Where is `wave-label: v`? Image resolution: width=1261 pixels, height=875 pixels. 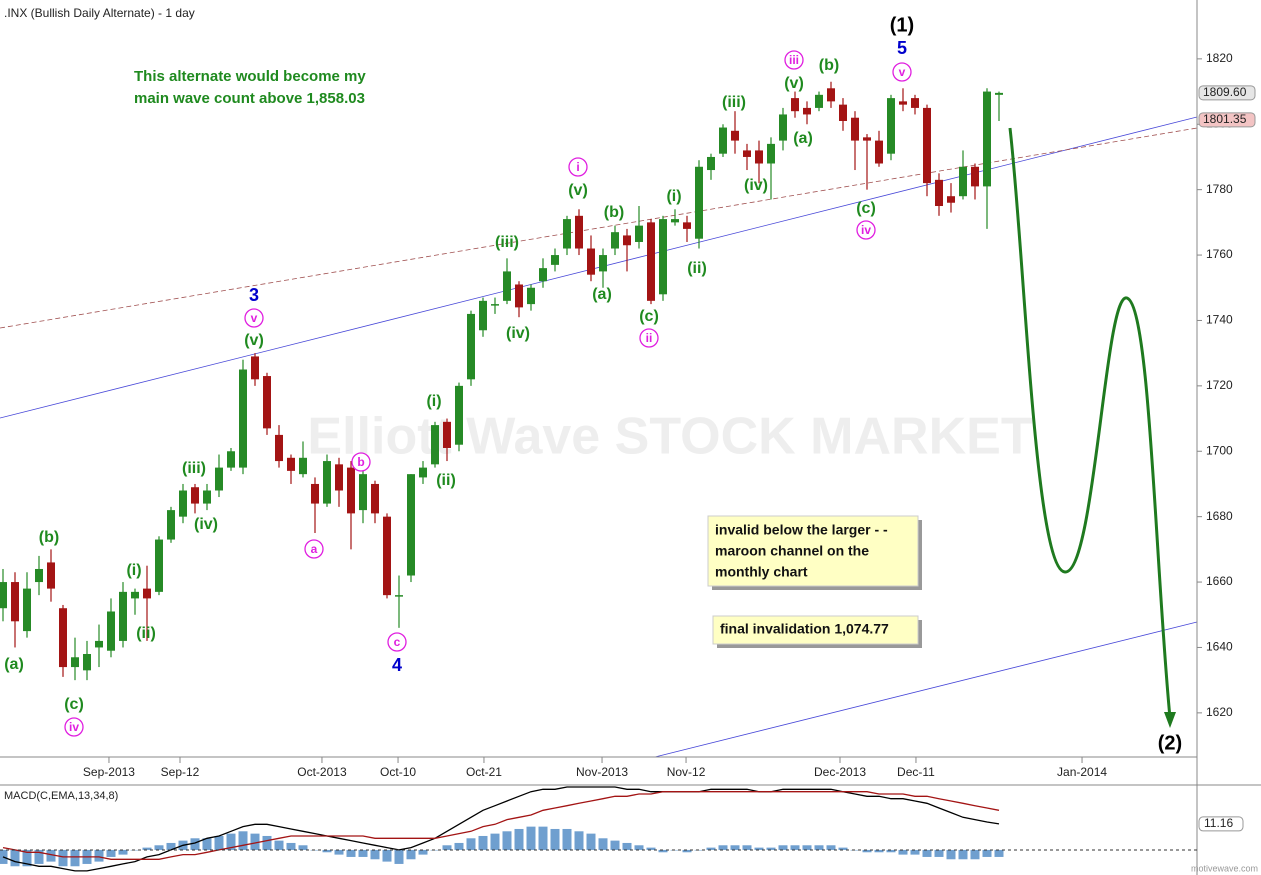 wave-label: v is located at coordinates (902, 72).